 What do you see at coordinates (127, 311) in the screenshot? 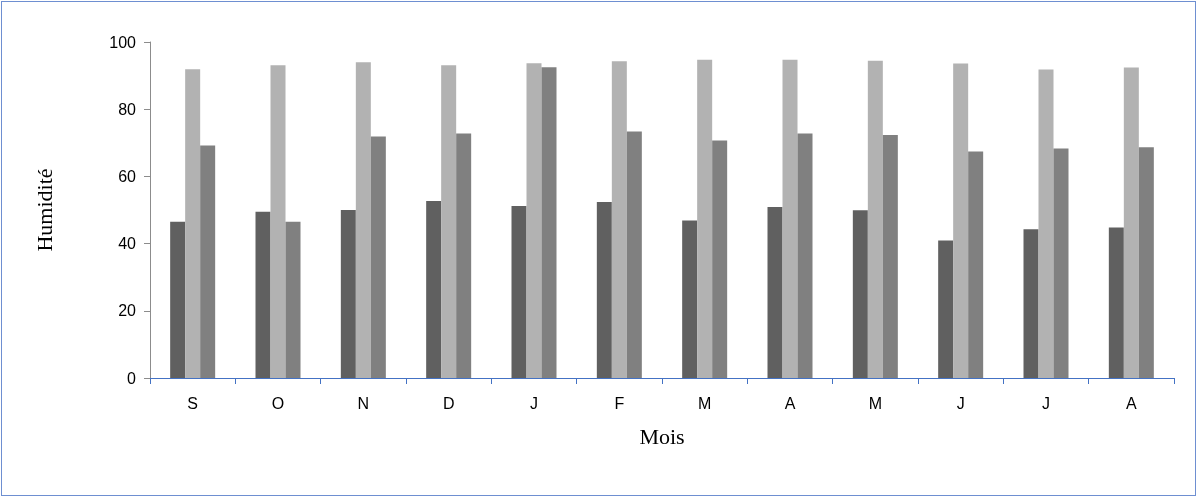
I see `y-tick-label: 20` at bounding box center [127, 311].